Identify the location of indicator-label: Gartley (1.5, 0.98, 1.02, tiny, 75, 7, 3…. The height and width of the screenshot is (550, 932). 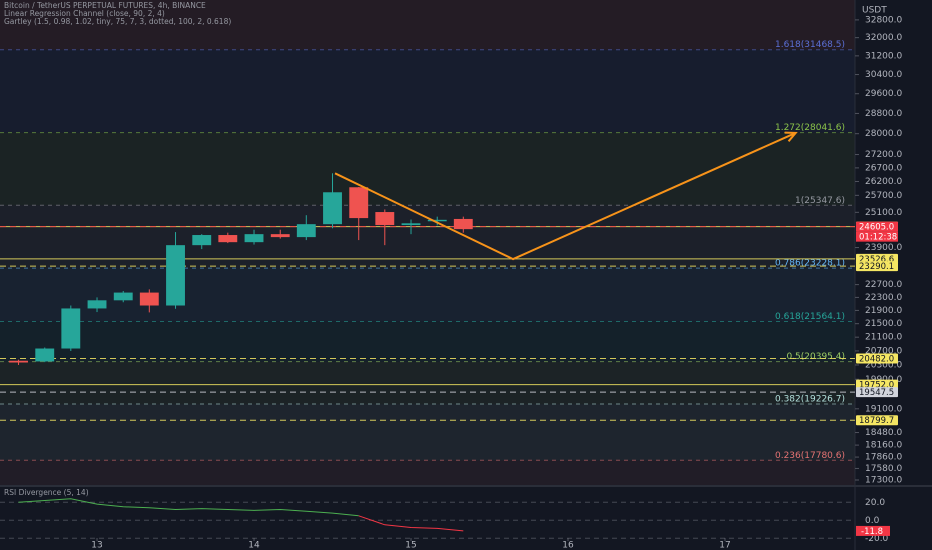
(117, 21).